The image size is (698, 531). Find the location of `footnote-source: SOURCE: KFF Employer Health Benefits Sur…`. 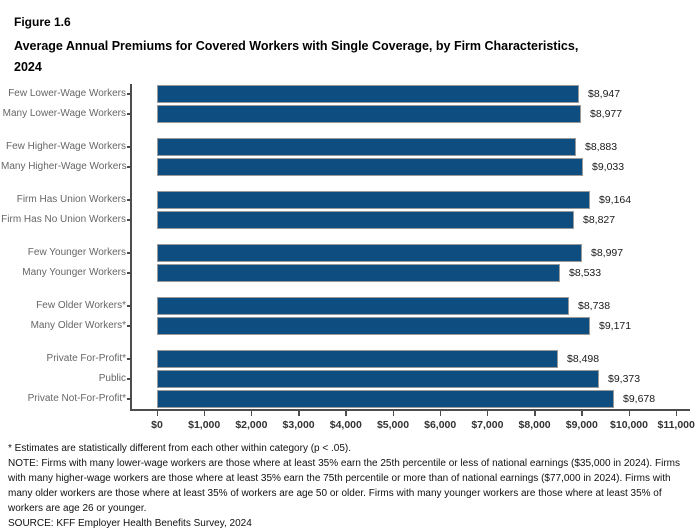

footnote-source: SOURCE: KFF Employer Health Benefits Sur… is located at coordinates (130, 523).